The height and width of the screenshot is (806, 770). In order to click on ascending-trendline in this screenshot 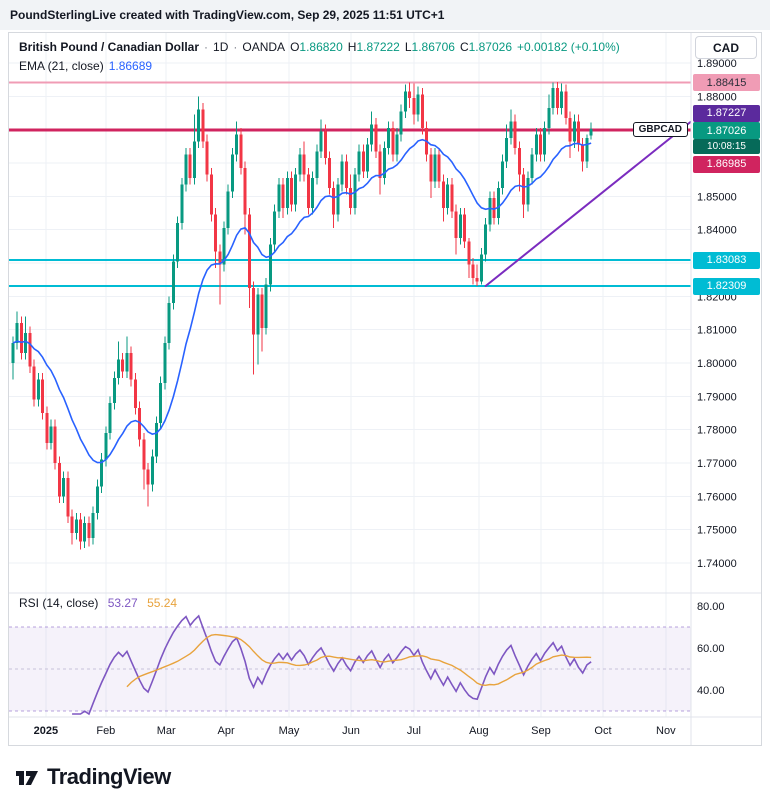, I will do `click(588, 204)`.